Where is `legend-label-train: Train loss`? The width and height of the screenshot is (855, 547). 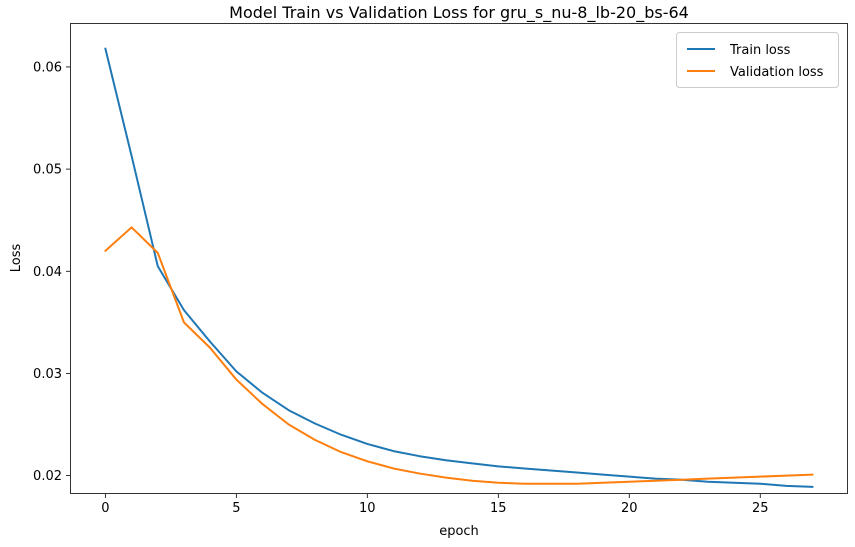
legend-label-train: Train loss is located at coordinates (760, 50).